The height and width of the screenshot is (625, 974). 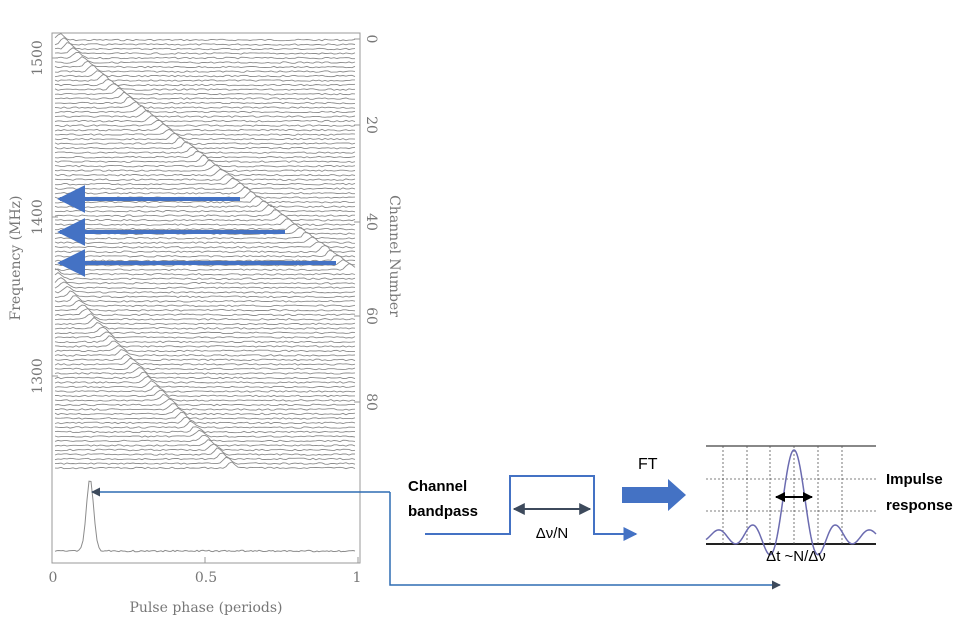 I want to click on x-tick-1: 1, so click(x=357, y=578).